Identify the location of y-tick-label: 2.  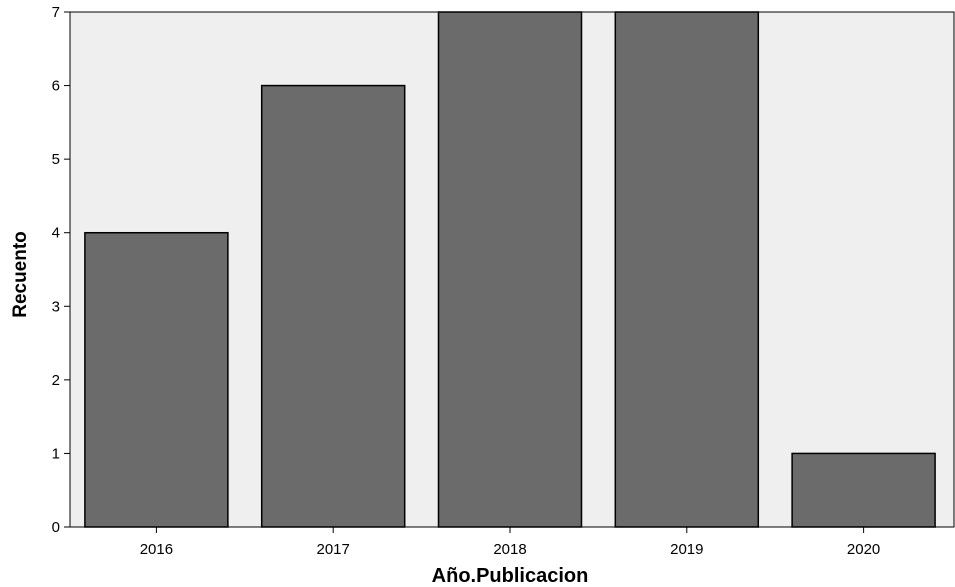
(56, 380).